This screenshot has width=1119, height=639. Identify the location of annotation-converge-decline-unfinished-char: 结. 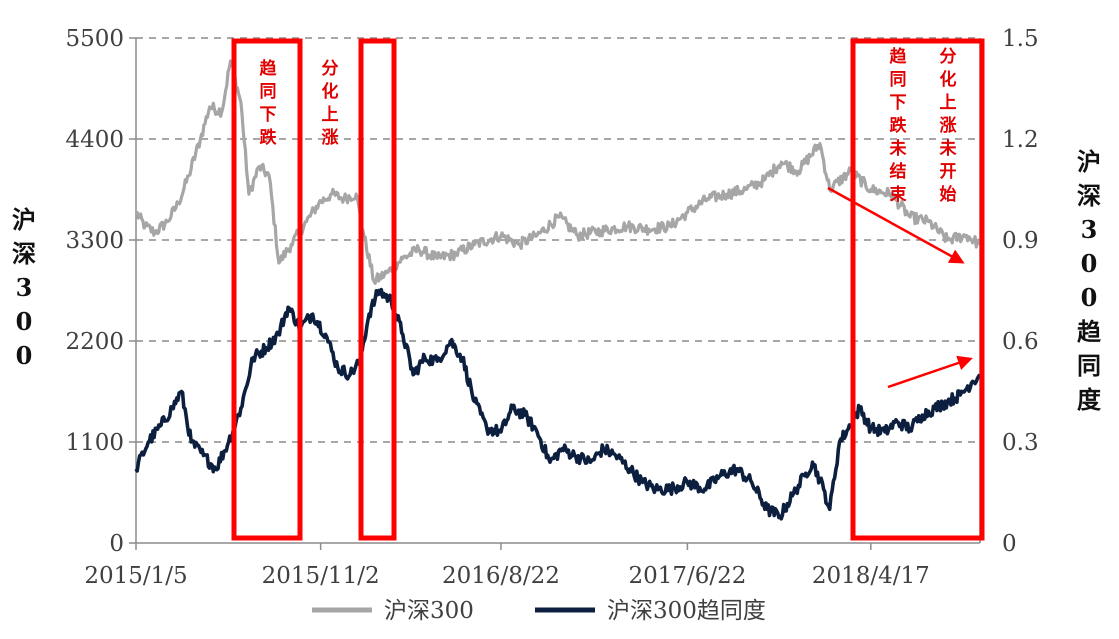
(898, 171).